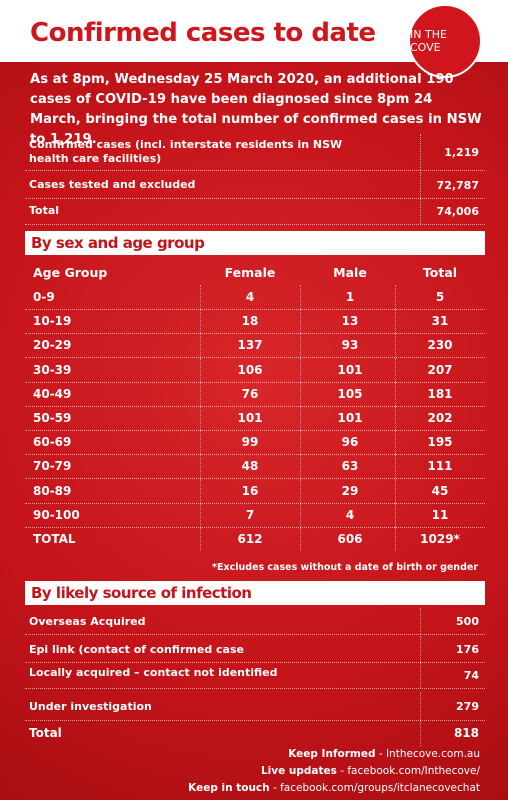 This screenshot has width=508, height=800. What do you see at coordinates (350, 272) in the screenshot?
I see `column-header: Male` at bounding box center [350, 272].